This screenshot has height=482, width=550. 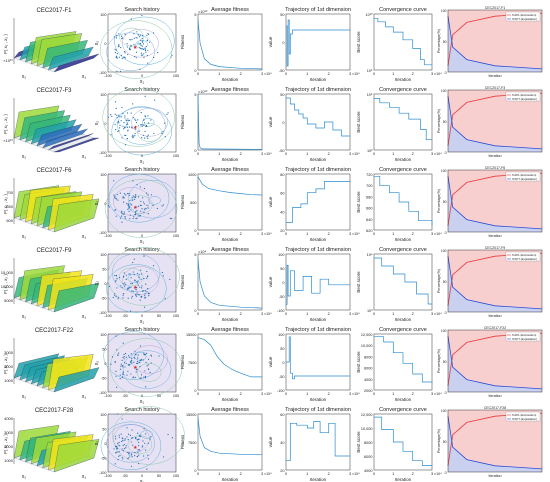 What do you see at coordinates (282, 415) in the screenshot?
I see `traj-y-tick: 60` at bounding box center [282, 415].